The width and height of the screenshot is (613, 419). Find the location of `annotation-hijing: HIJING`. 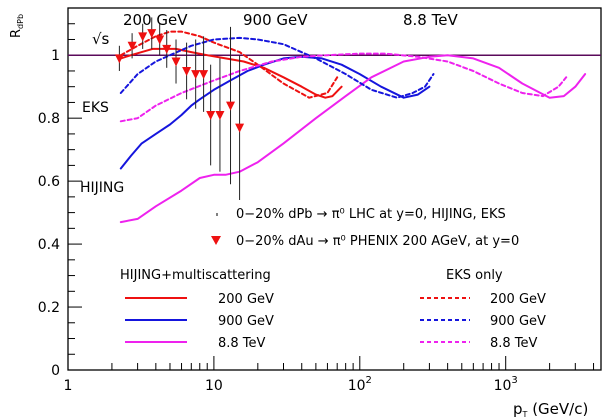

annotation-hijing: HIJING is located at coordinates (102, 188).